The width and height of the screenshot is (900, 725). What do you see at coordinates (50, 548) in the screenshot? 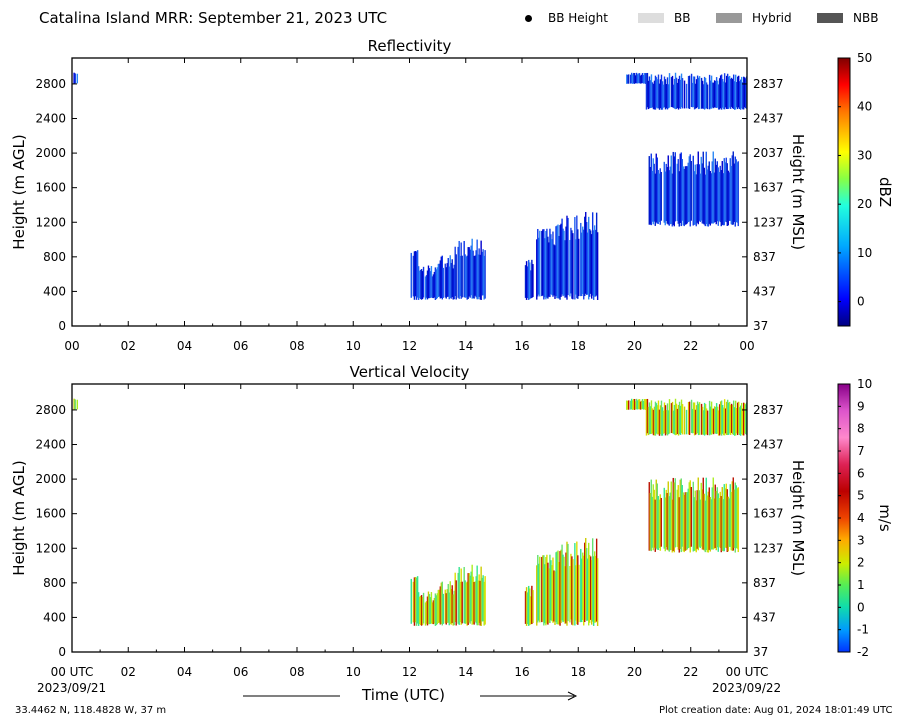
I see `y-tick-label: 1200` at bounding box center [50, 548].